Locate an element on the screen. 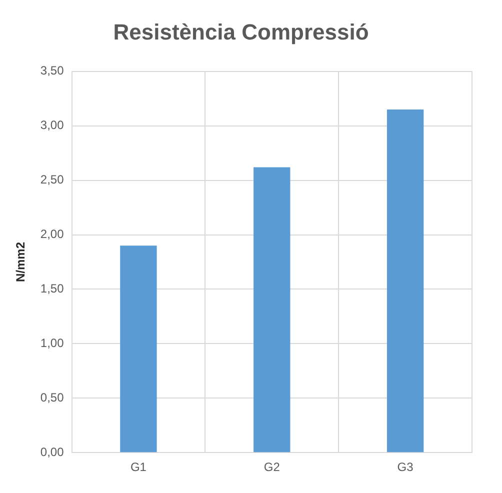 This screenshot has height=493, width=502. x-tick-label: G1 is located at coordinates (138, 467).